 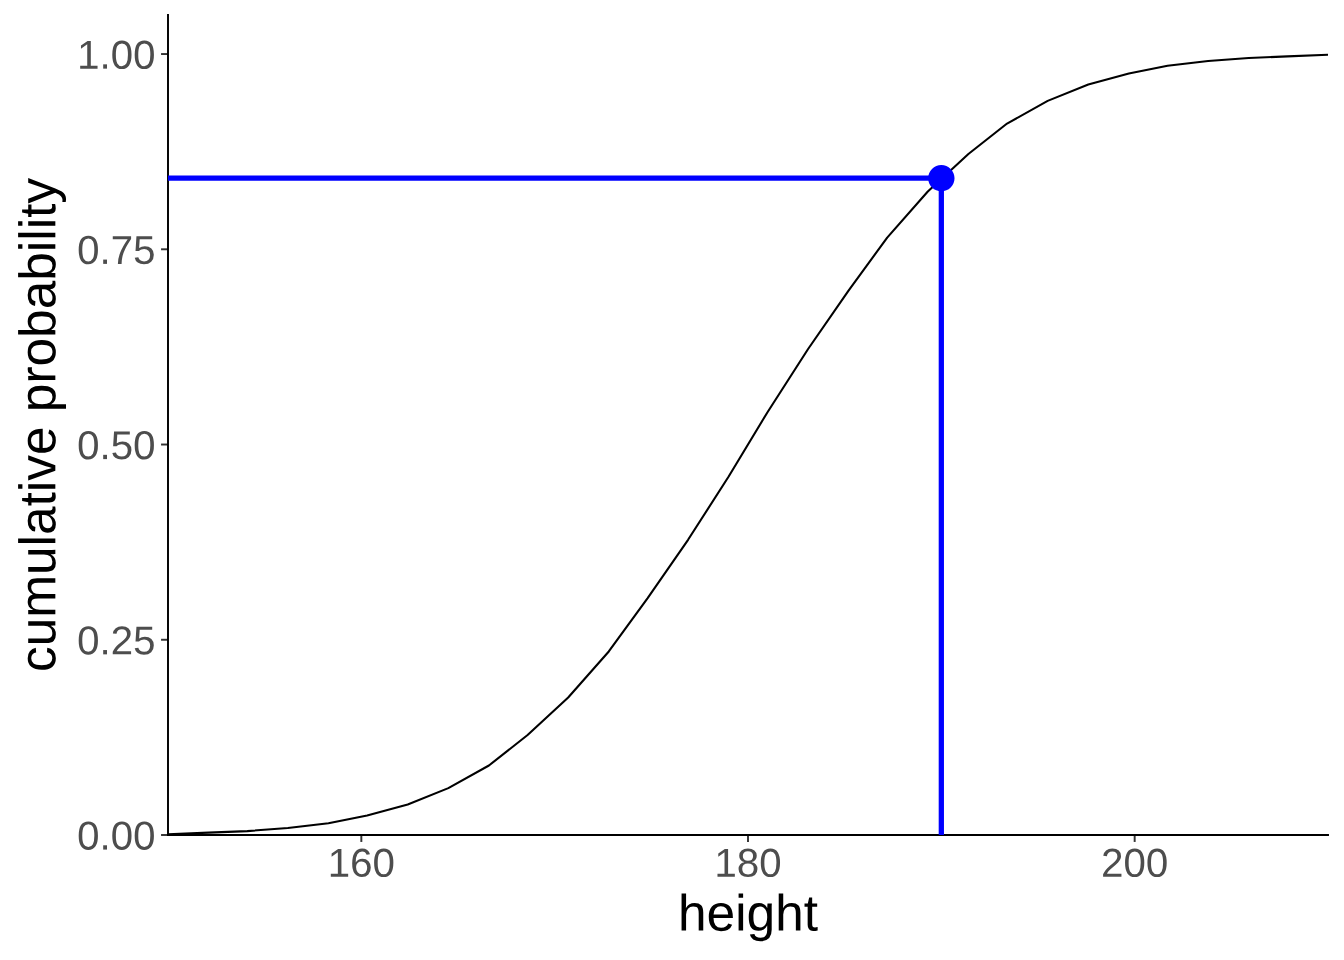 What do you see at coordinates (1135, 863) in the screenshot?
I see `x-tick-label: 200` at bounding box center [1135, 863].